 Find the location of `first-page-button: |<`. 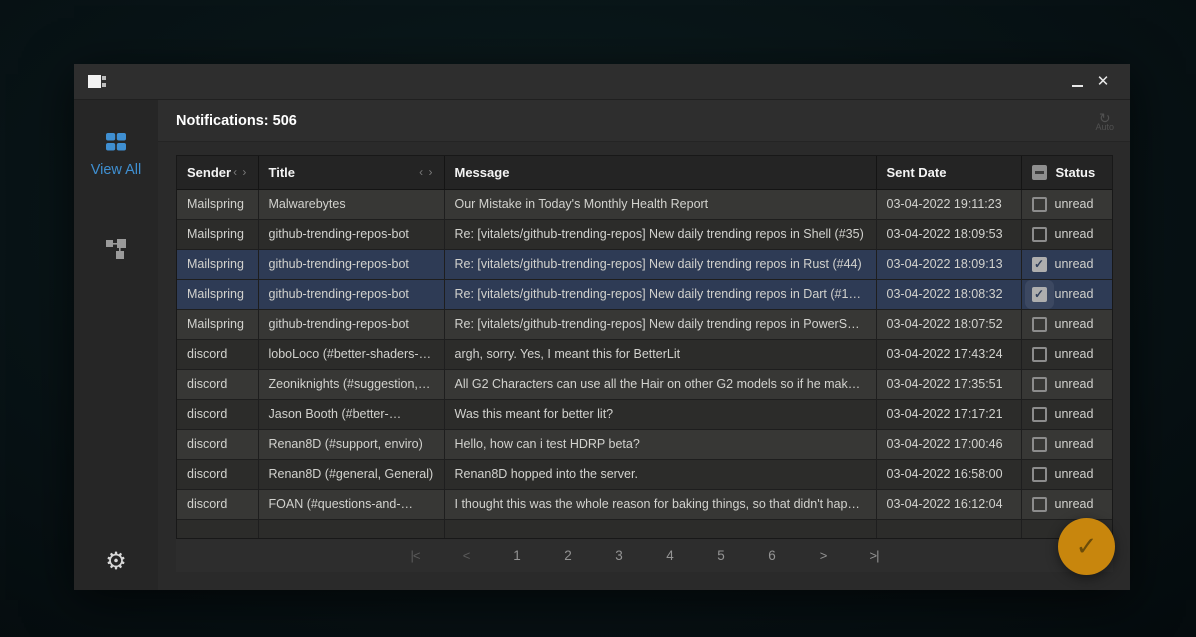

first-page-button: |< is located at coordinates (415, 555).